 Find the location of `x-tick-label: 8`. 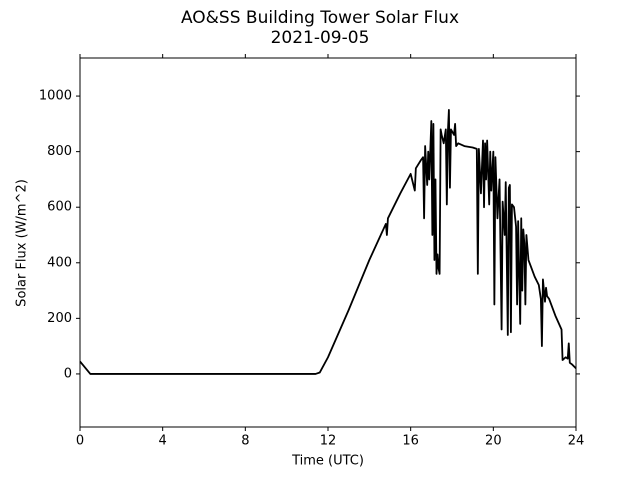

x-tick-label: 8 is located at coordinates (245, 441).